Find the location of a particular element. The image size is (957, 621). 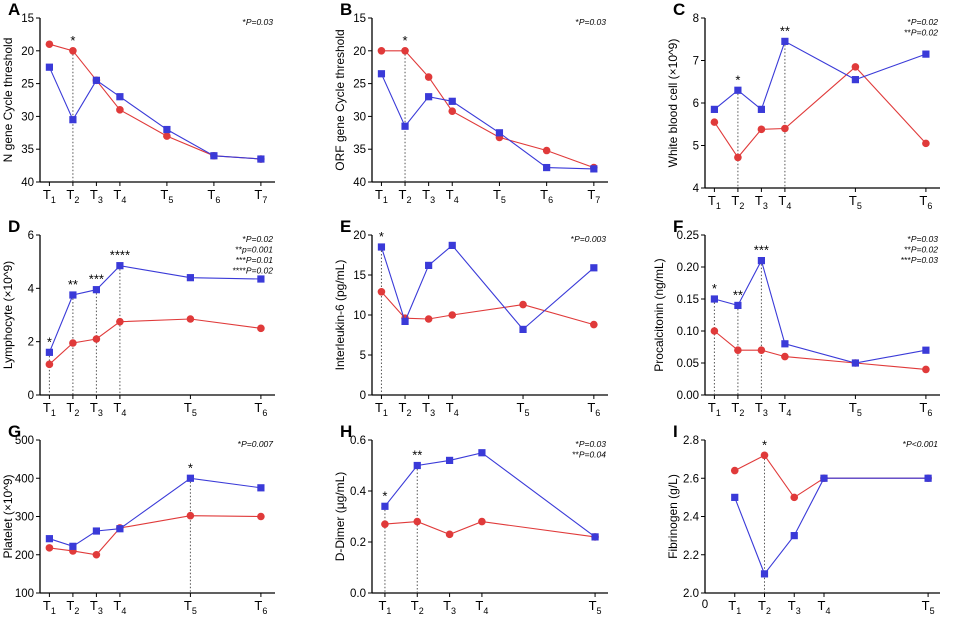

y-tick-label: 35 is located at coordinates (27, 150).